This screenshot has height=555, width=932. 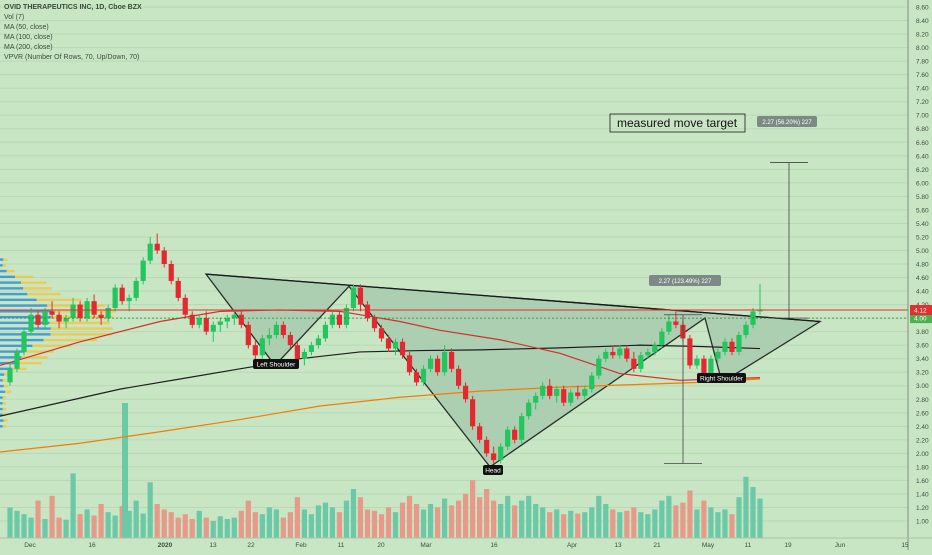 I want to click on ref-price-tag: 4.00, so click(x=920, y=319).